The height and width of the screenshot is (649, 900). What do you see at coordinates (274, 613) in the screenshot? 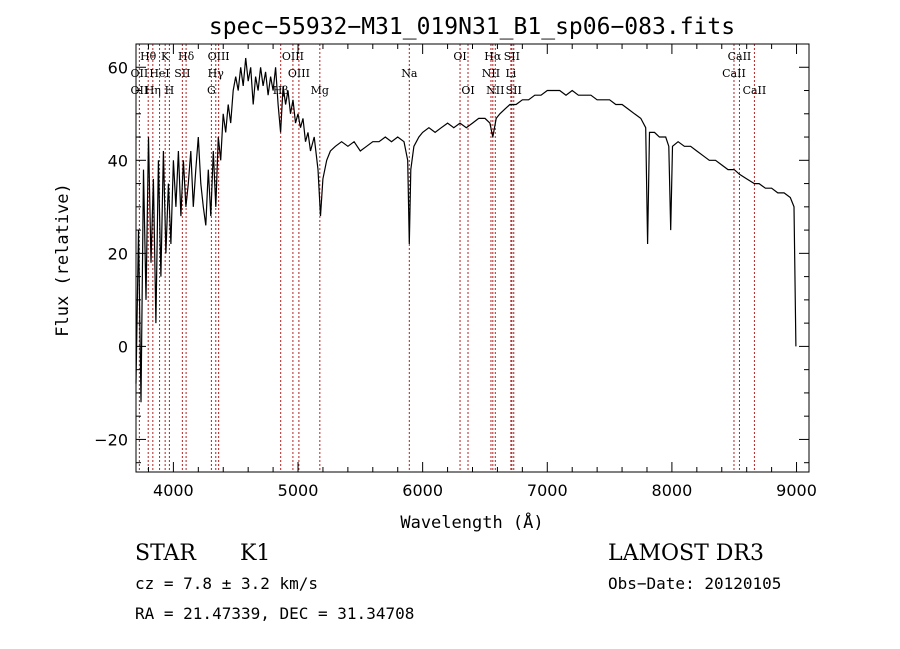
I see `coordinates: RA = 21.47339, DEC = 31.34708` at bounding box center [274, 613].